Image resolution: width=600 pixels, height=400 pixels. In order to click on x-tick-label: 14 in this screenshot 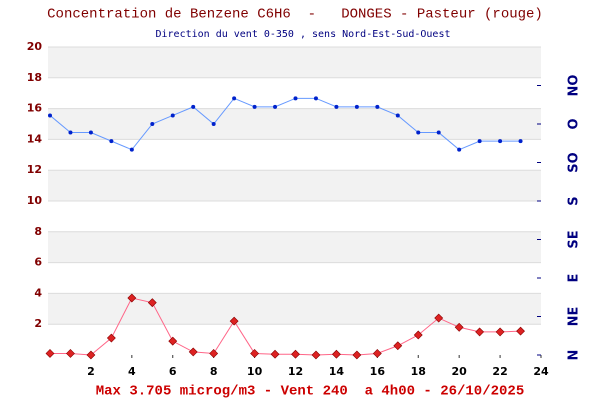, I will do `click(337, 371)`.